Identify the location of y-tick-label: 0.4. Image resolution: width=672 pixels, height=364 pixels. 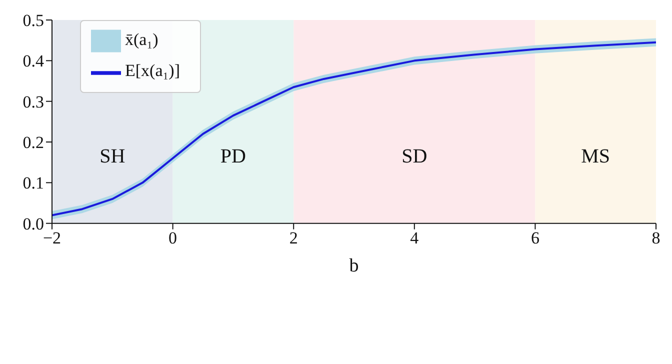
(33, 61).